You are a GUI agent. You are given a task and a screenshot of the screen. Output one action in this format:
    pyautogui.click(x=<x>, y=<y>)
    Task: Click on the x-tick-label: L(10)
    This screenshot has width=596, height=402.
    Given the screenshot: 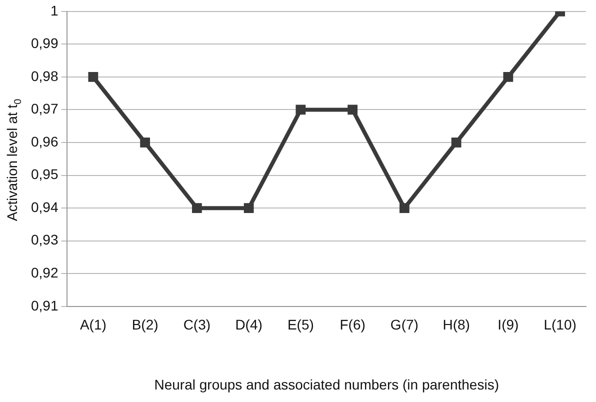 What is the action you would take?
    pyautogui.click(x=560, y=324)
    